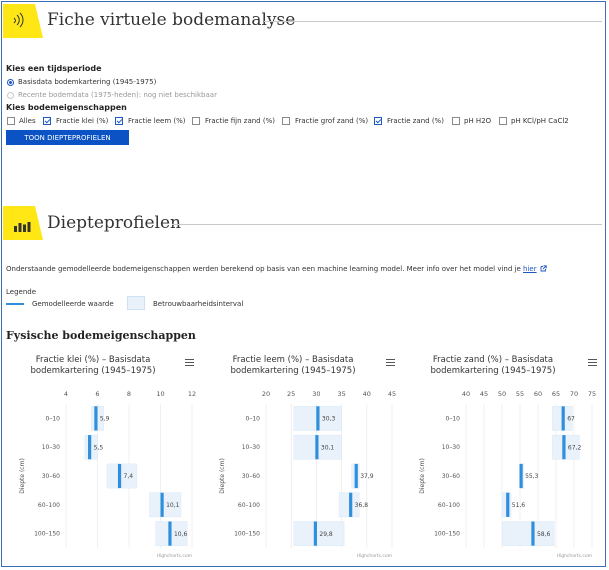 The width and height of the screenshot is (609, 570). Describe the element at coordinates (266, 394) in the screenshot. I see `x-tick-label: 20` at that location.